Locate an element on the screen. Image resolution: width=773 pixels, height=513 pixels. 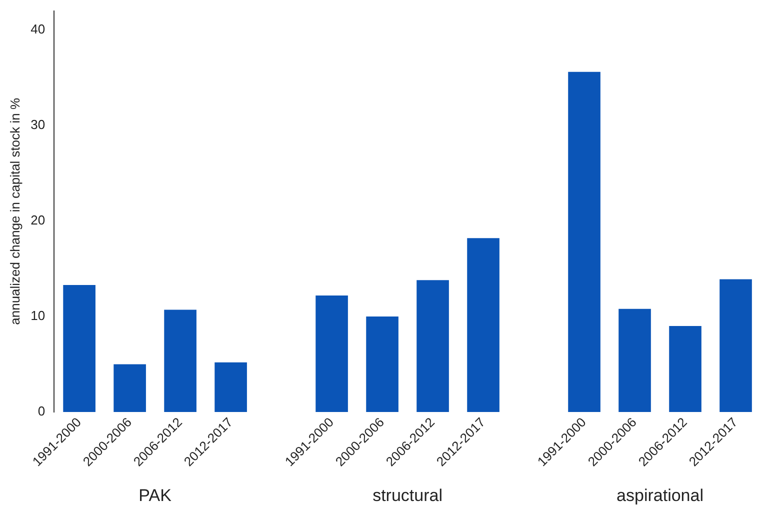
y-tick-label: 0 is located at coordinates (42, 411).